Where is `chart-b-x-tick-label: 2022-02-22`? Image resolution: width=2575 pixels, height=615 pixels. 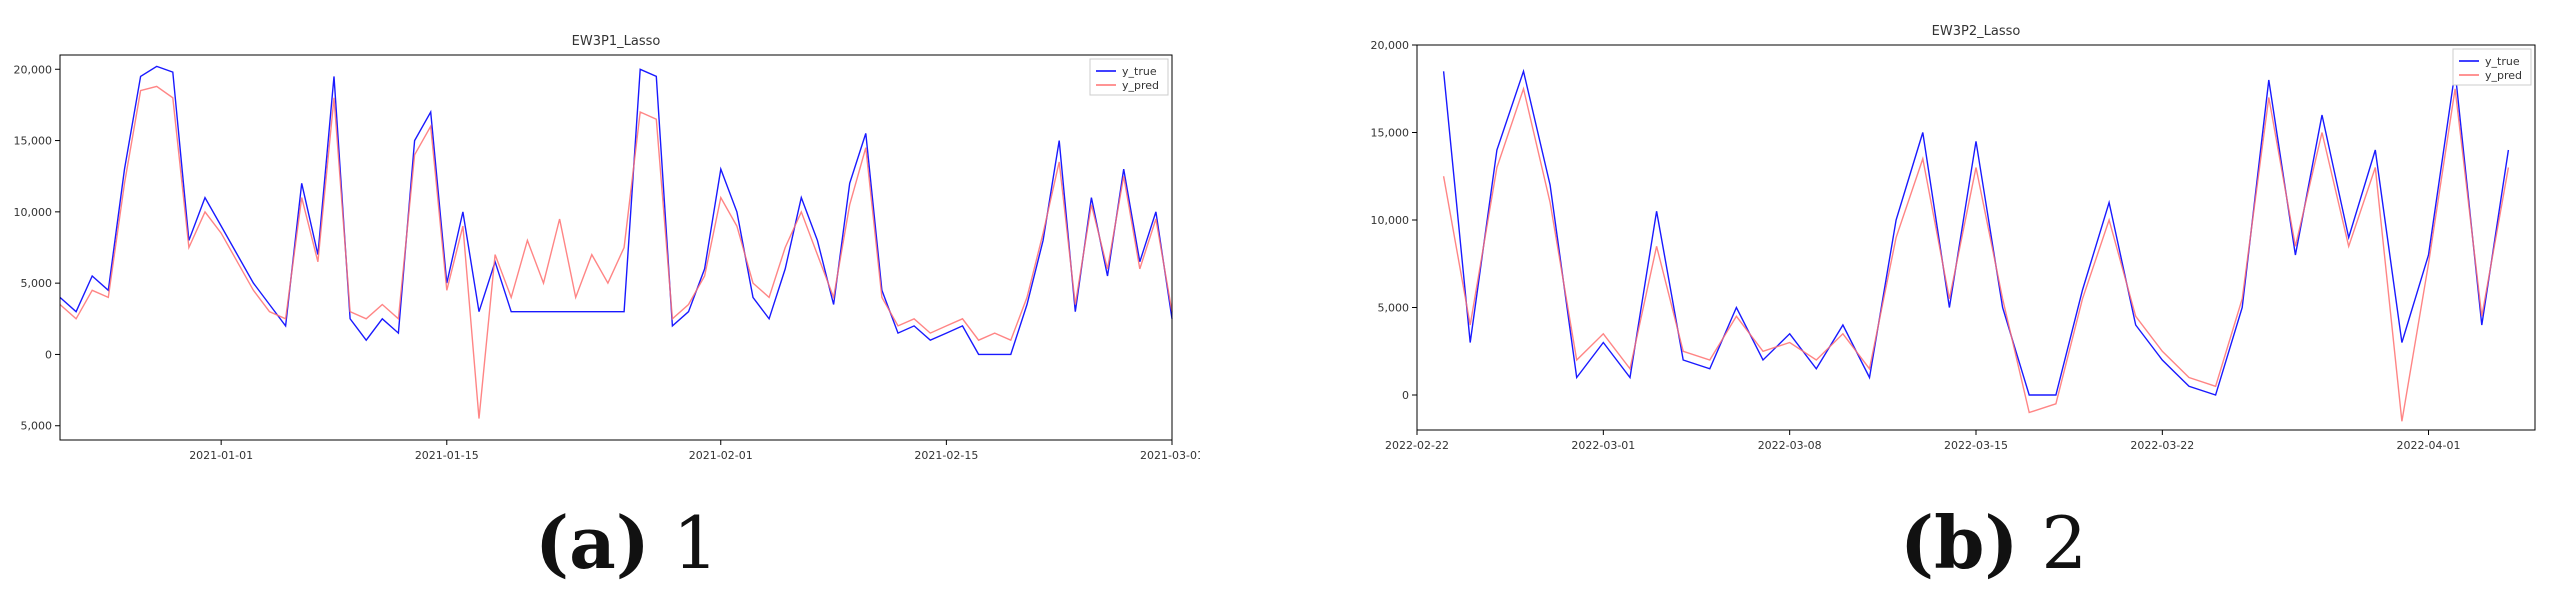 chart-b-x-tick-label: 2022-02-22 is located at coordinates (1417, 445).